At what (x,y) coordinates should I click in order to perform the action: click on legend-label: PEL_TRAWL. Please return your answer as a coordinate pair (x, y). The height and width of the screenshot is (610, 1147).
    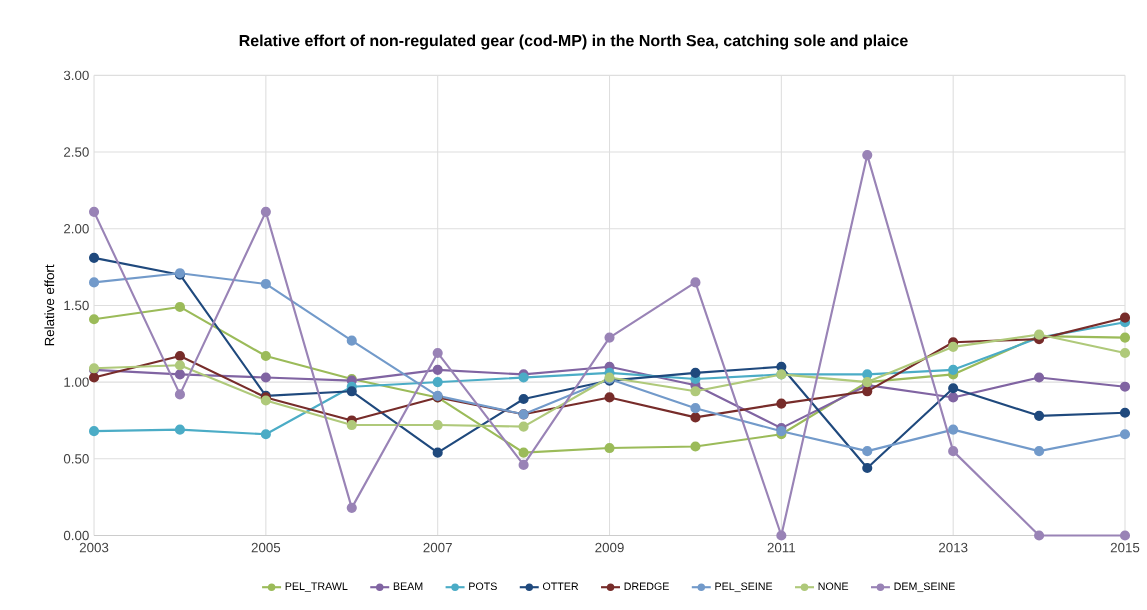
    Looking at the image, I should click on (316, 587).